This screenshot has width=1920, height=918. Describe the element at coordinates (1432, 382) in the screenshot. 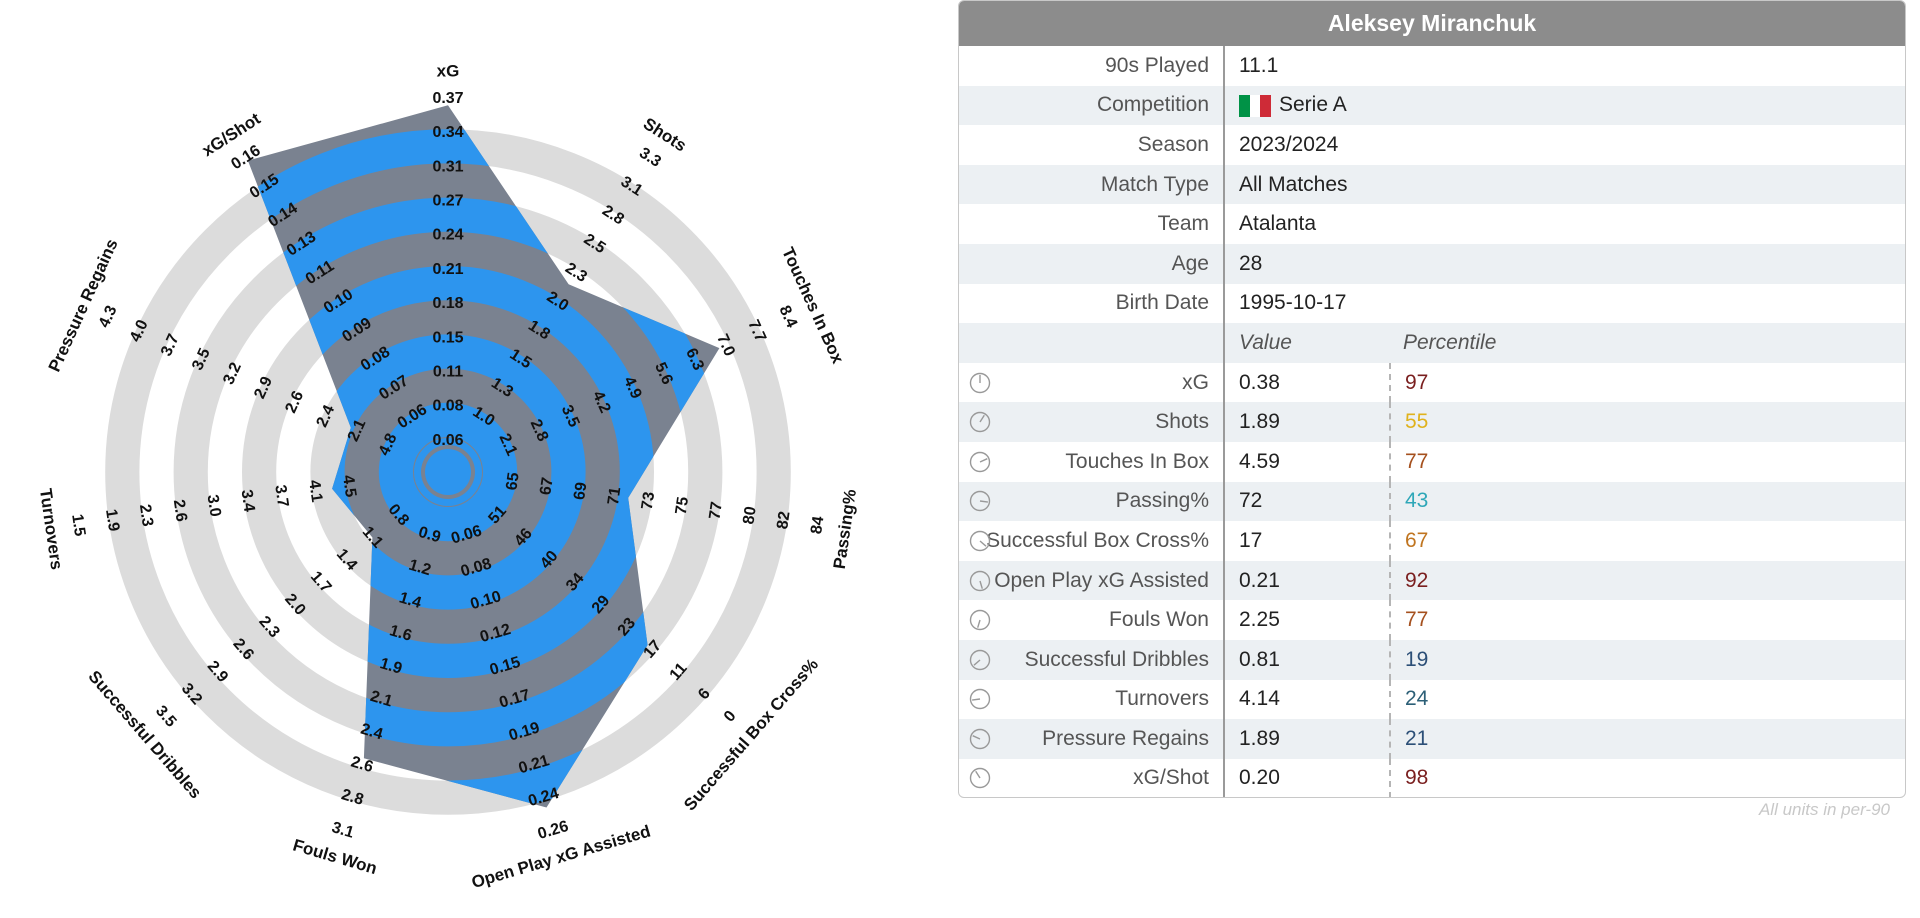

I see `metric-row: xG 0.38 97` at that location.